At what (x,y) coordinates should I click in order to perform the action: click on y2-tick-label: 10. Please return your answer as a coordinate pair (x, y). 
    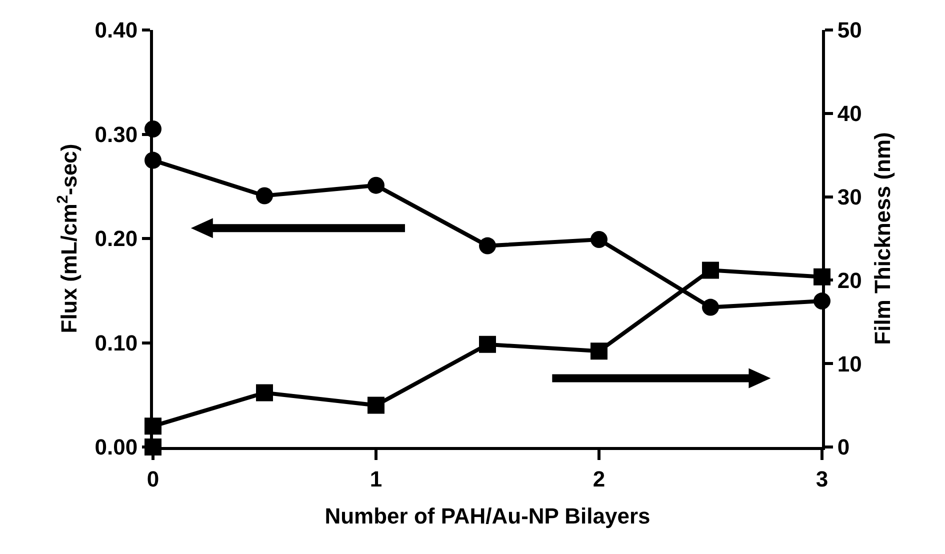
    Looking at the image, I should click on (849, 363).